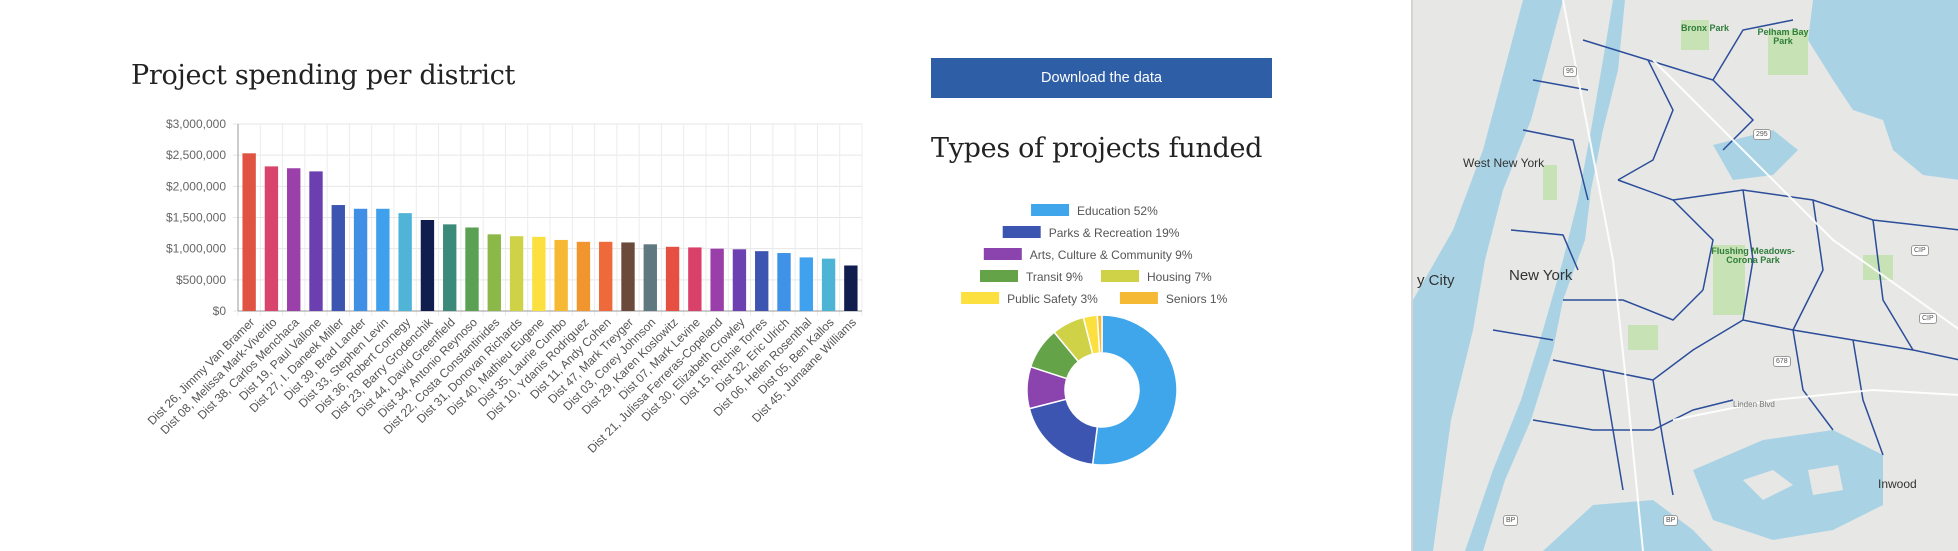 Image resolution: width=1958 pixels, height=551 pixels. I want to click on legend-label: Transit 9%, so click(1054, 277).